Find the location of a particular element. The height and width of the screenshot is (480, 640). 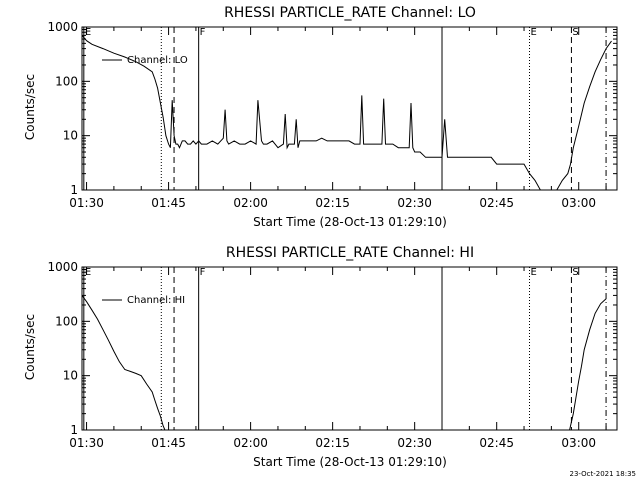

chart-title-hi: RHESSI PARTICLE_RATE Channel: HI is located at coordinates (350, 253).